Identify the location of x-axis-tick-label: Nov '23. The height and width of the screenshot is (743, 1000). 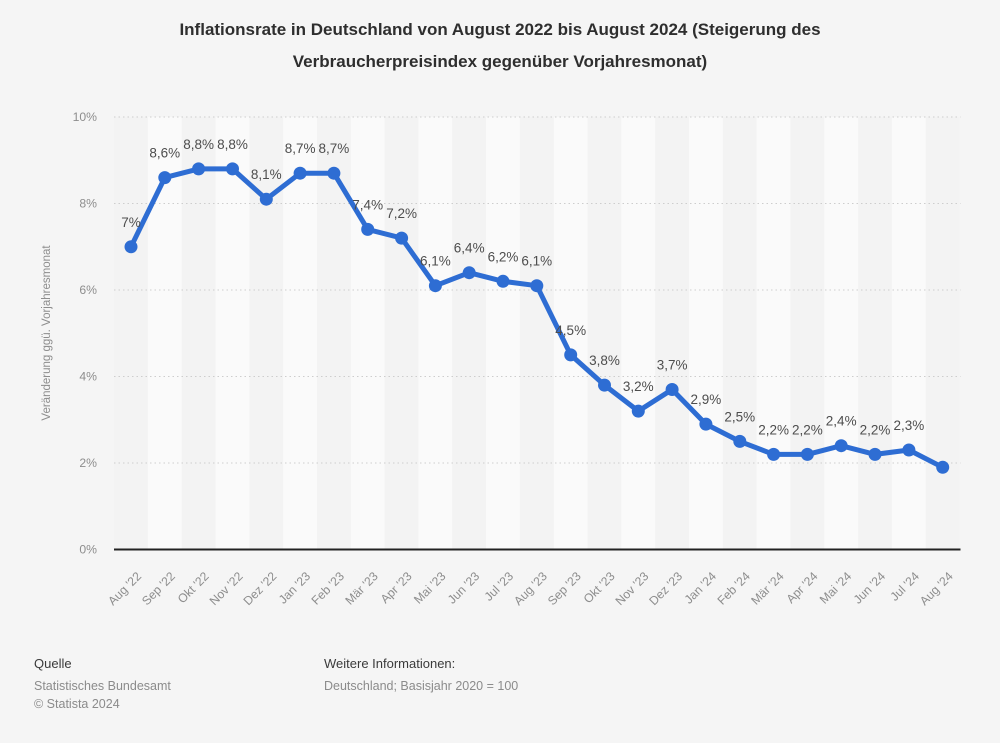
(632, 588).